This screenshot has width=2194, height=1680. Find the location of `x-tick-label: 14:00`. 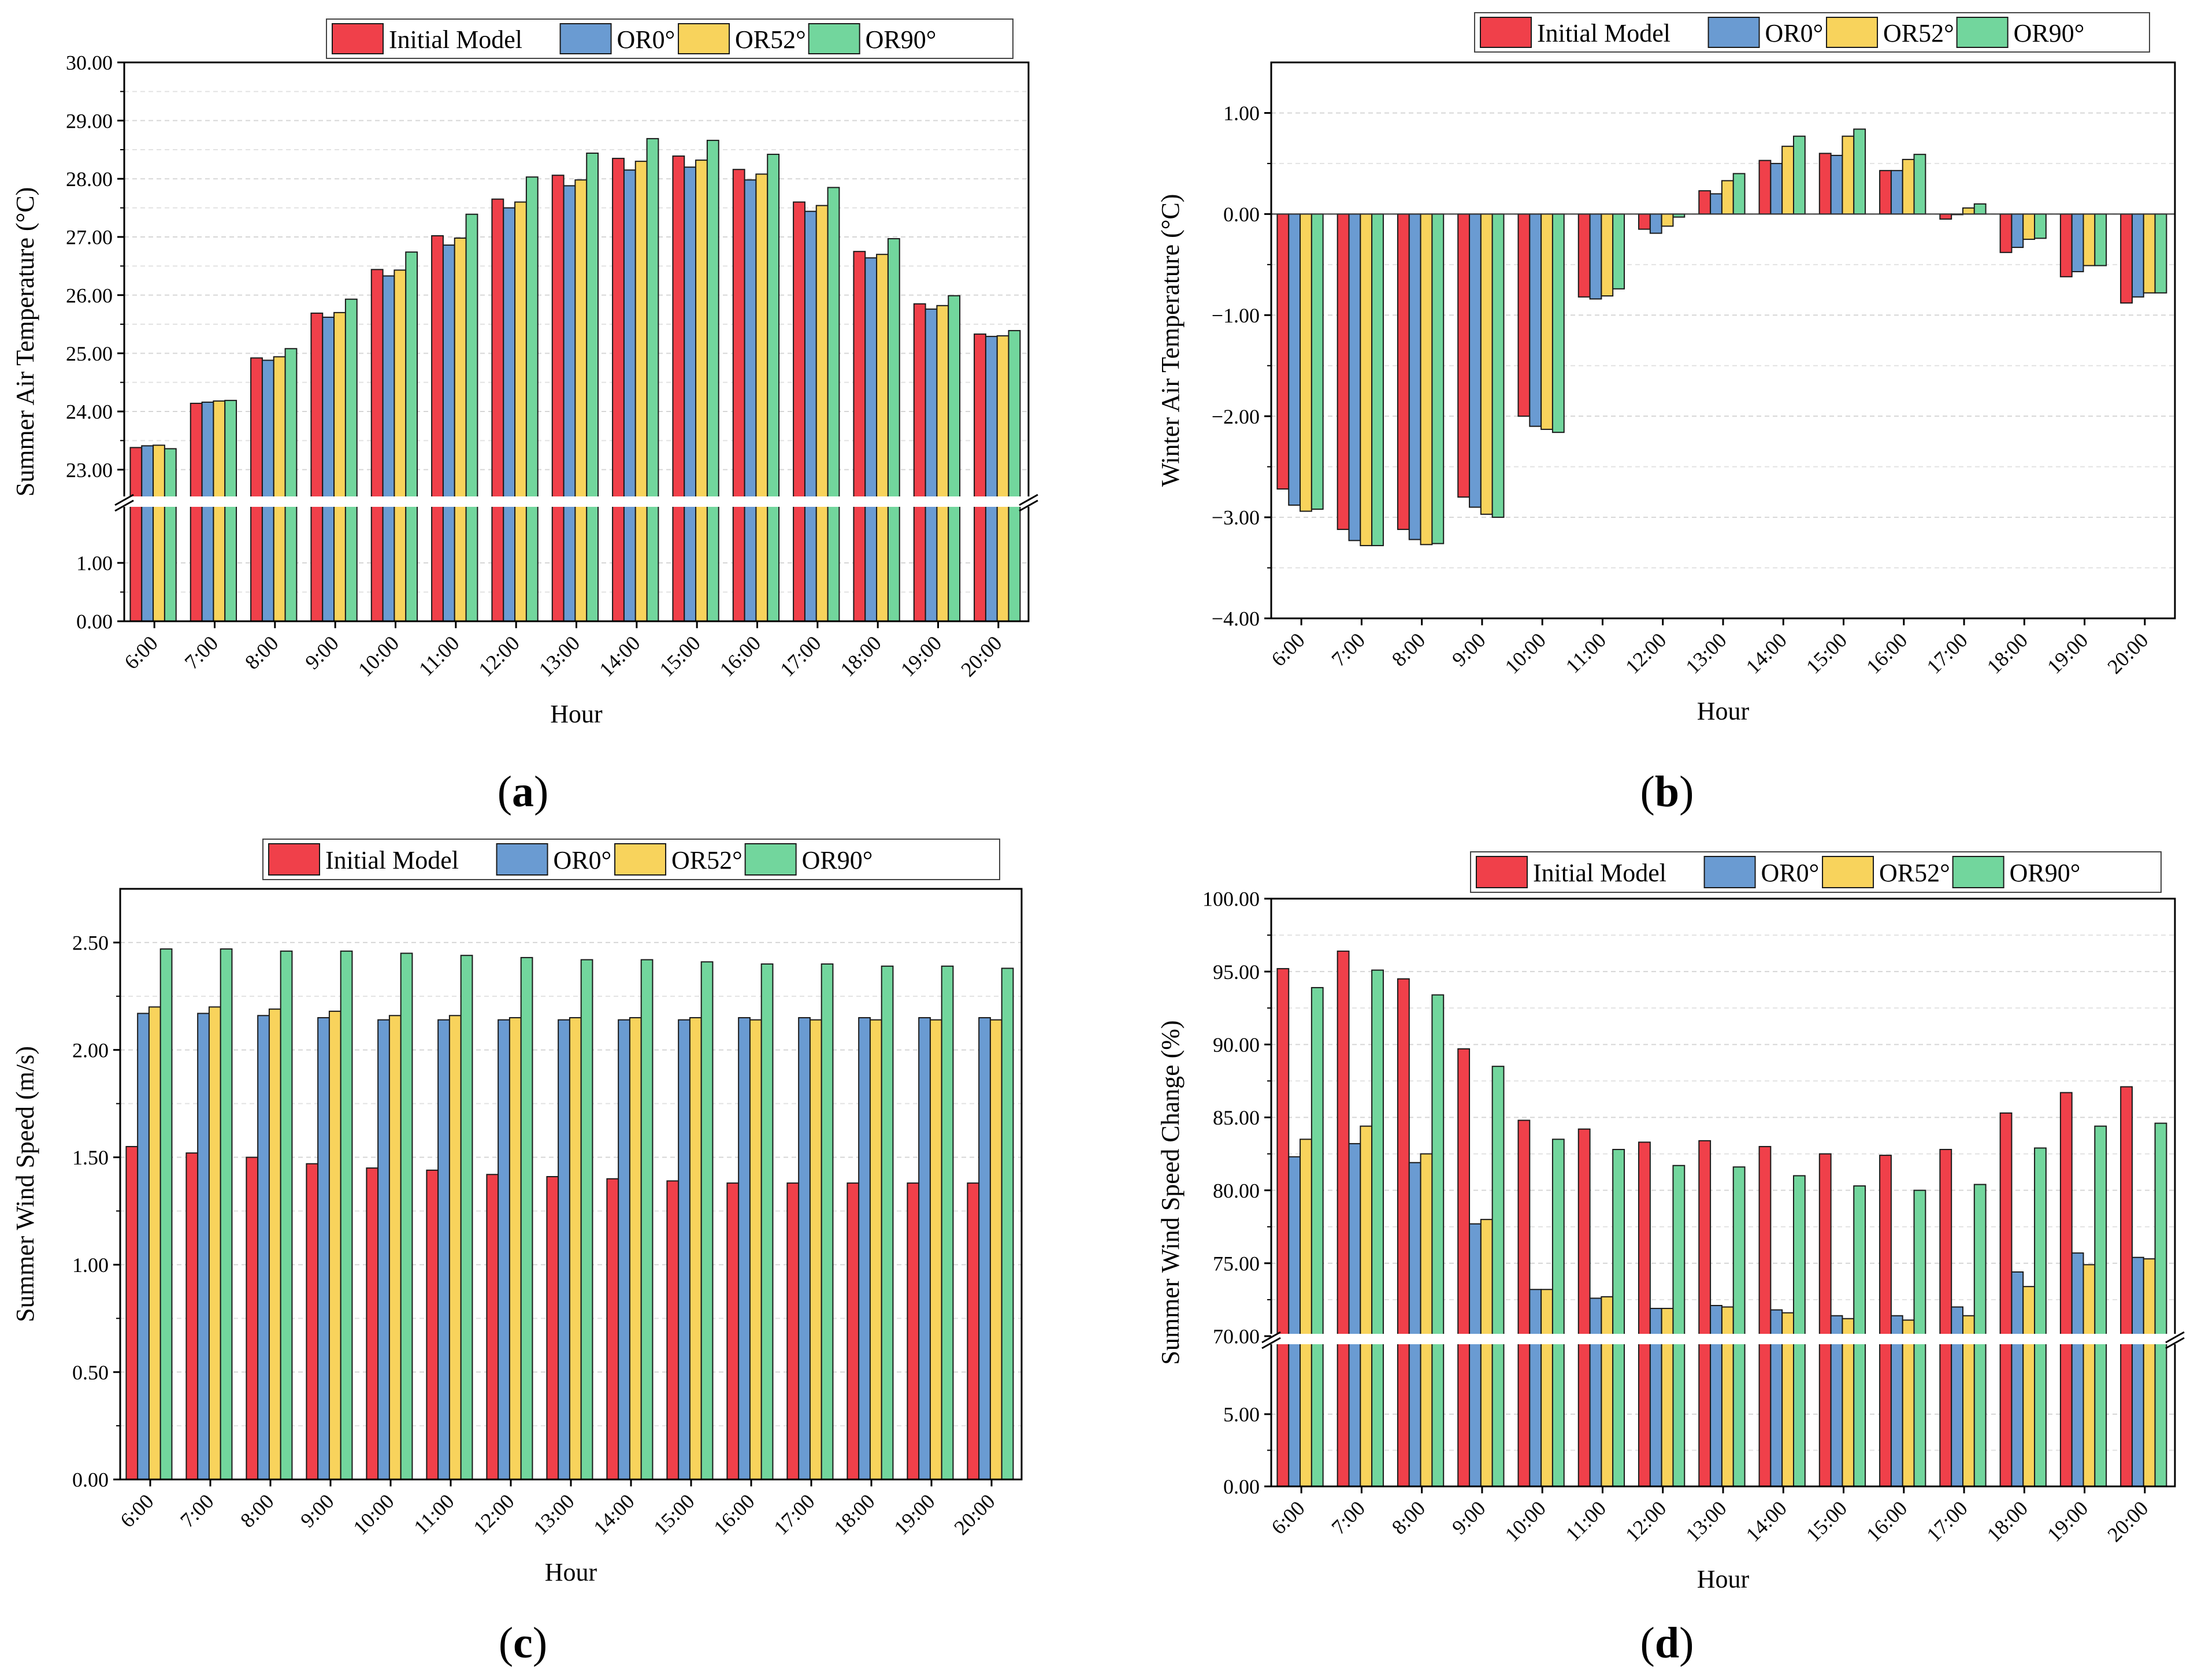

x-tick-label: 14:00 is located at coordinates (614, 1514).